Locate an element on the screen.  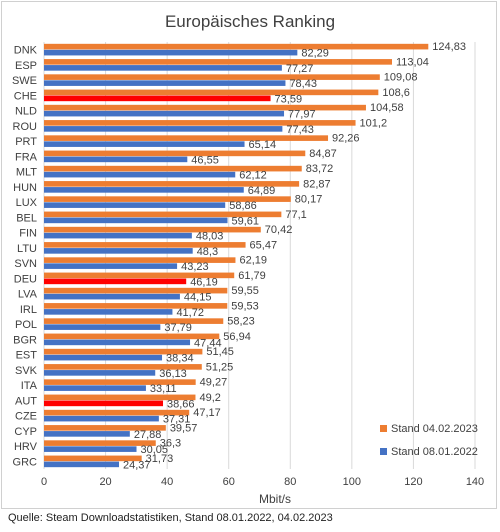
value-label-2022: 27,88 is located at coordinates (148, 435).